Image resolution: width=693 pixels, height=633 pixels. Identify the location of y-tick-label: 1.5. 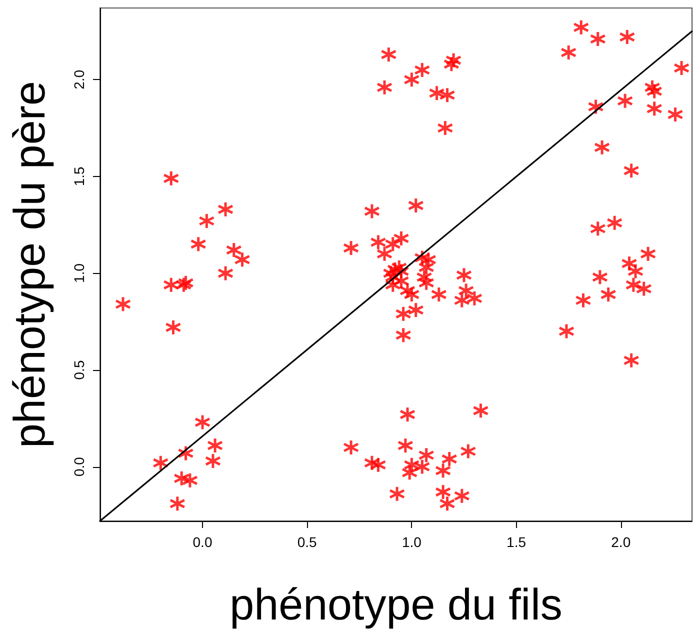
(79, 176).